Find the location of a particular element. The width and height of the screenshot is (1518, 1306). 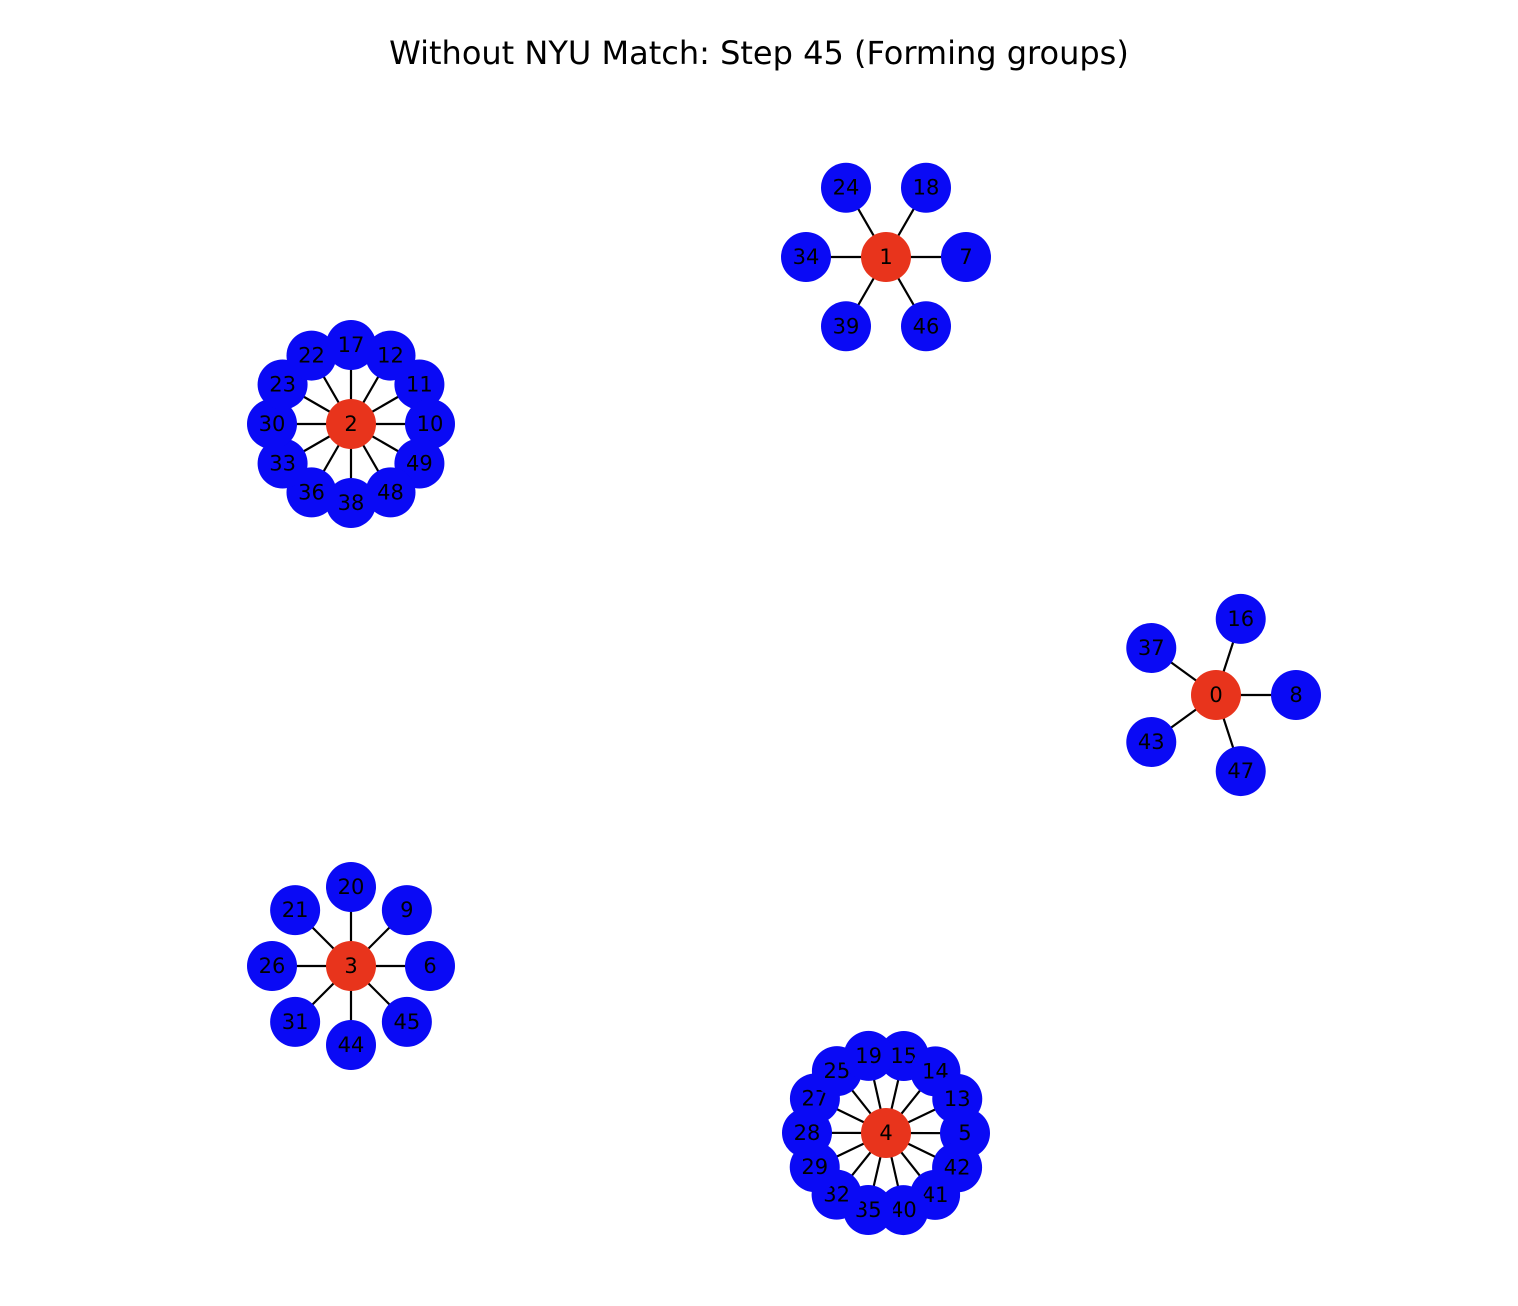

node-label: 7 is located at coordinates (965, 257).